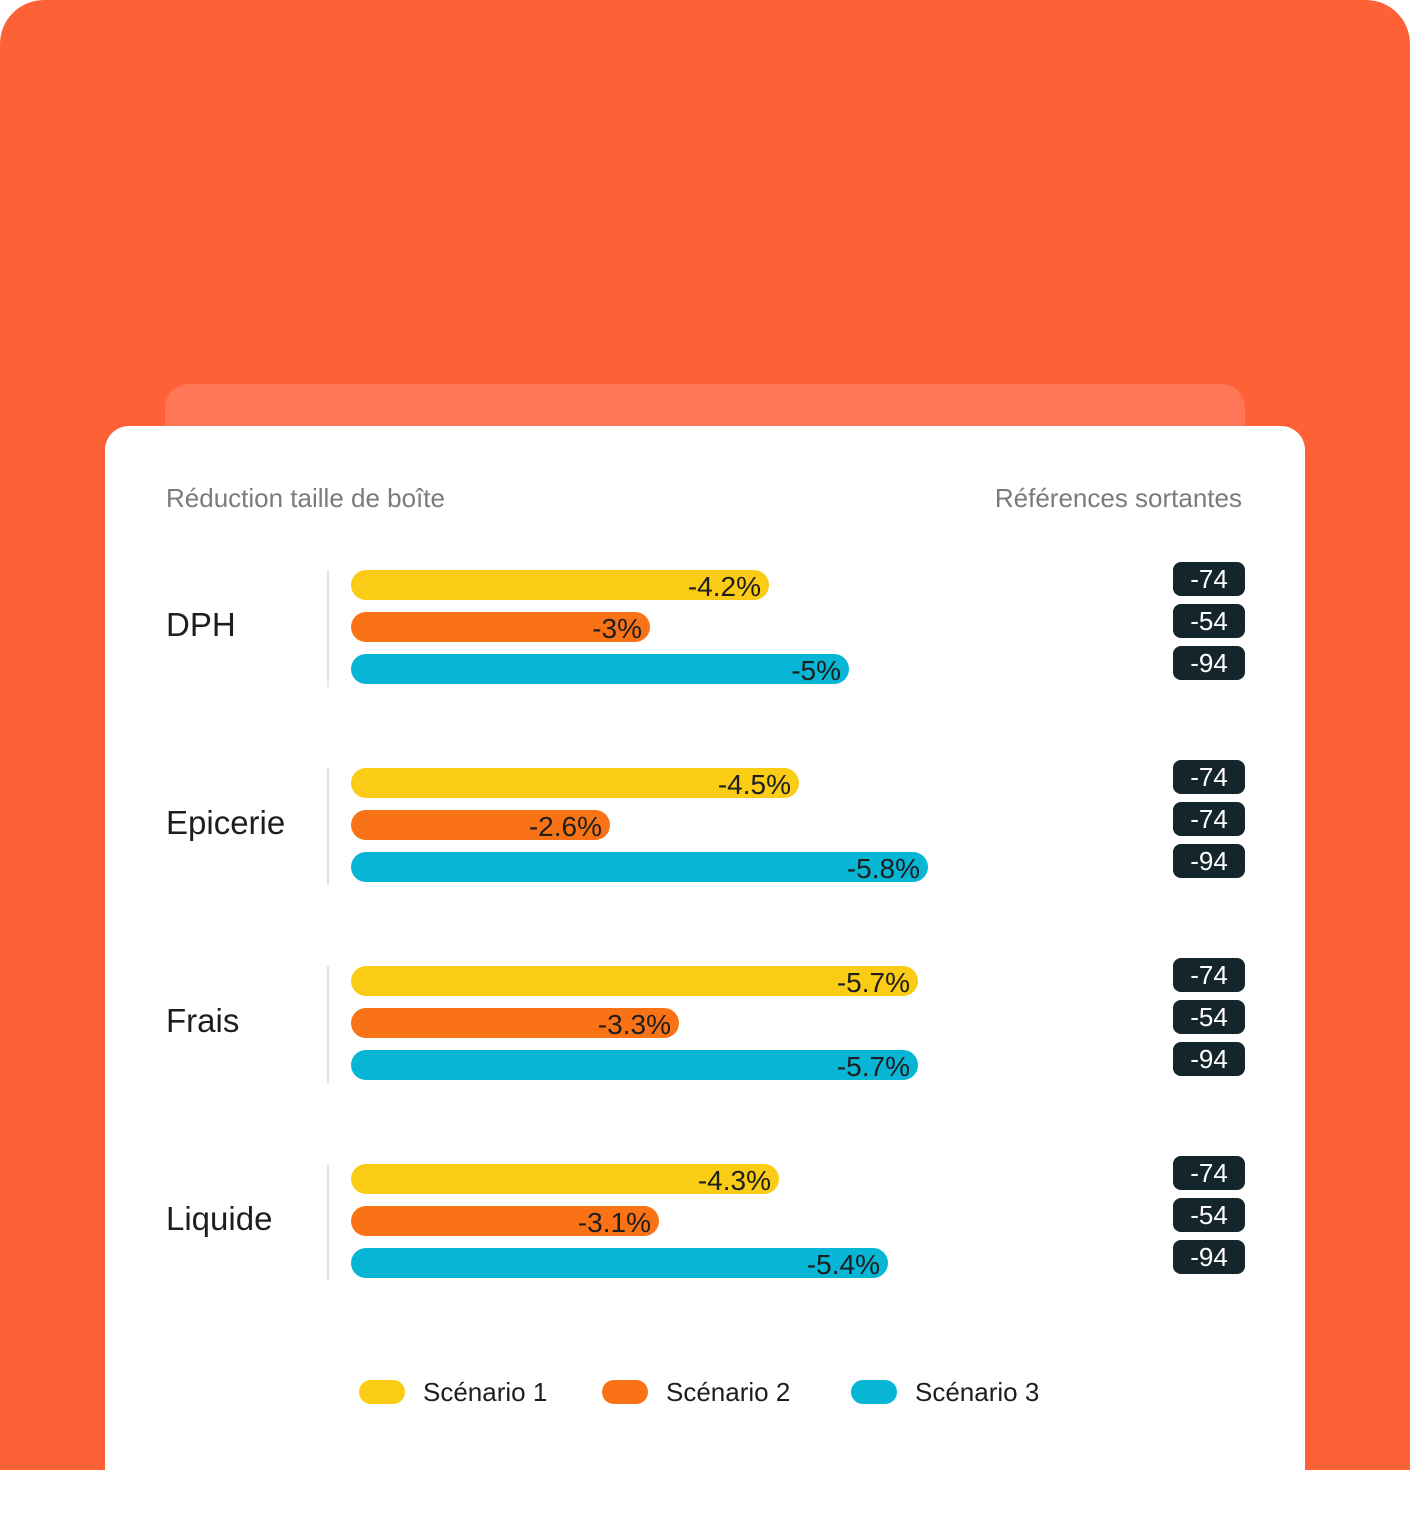  Describe the element at coordinates (724, 586) in the screenshot. I see `bar-value-label: -4.2%` at that location.